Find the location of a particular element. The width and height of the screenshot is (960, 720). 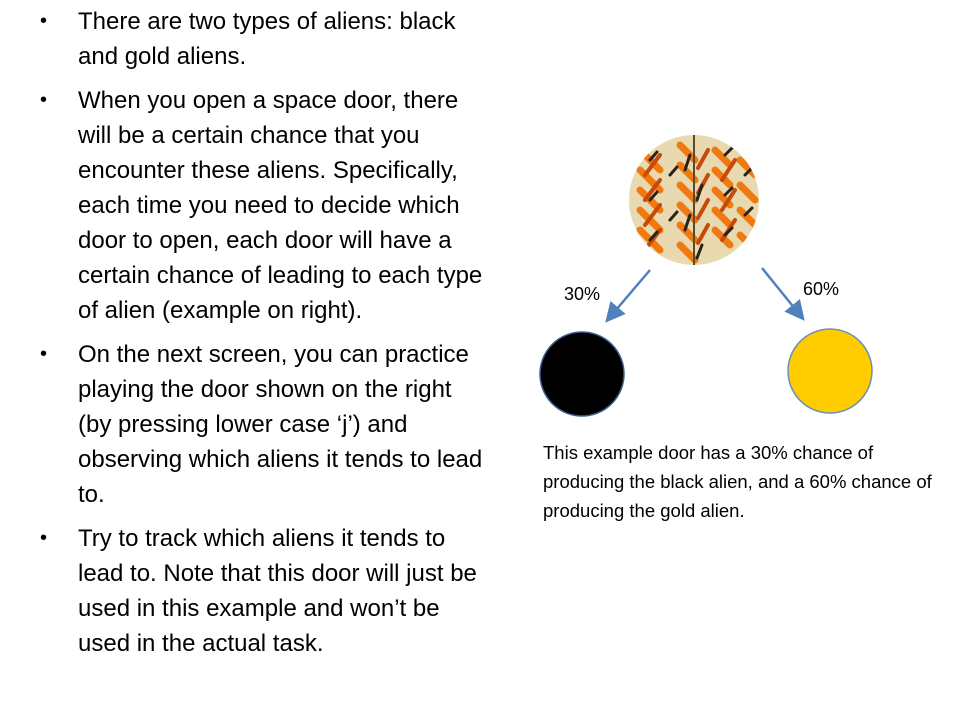

door-probability-diagram: 30% 60% is located at coordinates (706, 276).